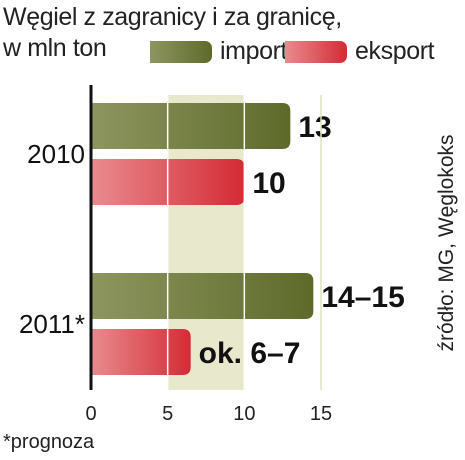 The image size is (465, 460). I want to click on x-tick-label-2: 10, so click(244, 414).